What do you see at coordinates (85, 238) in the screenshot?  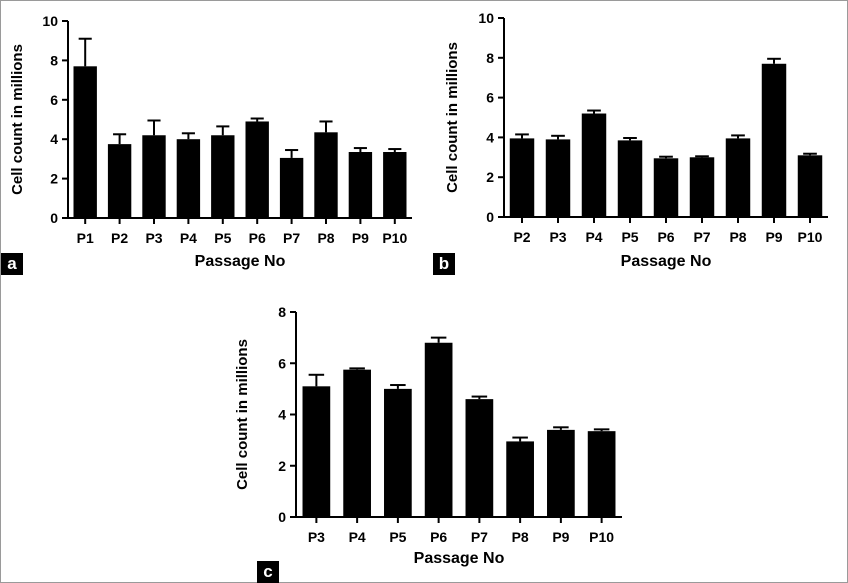 I see `x-tick-label: P1` at bounding box center [85, 238].